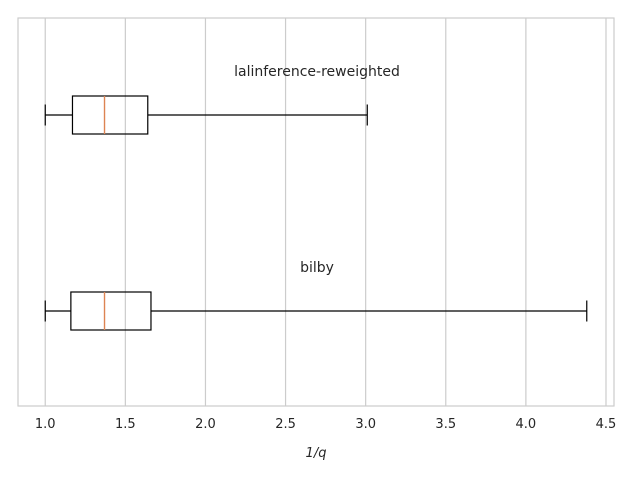 Image resolution: width=640 pixels, height=480 pixels. Describe the element at coordinates (606, 424) in the screenshot. I see `x-tick-label: 4.5` at that location.